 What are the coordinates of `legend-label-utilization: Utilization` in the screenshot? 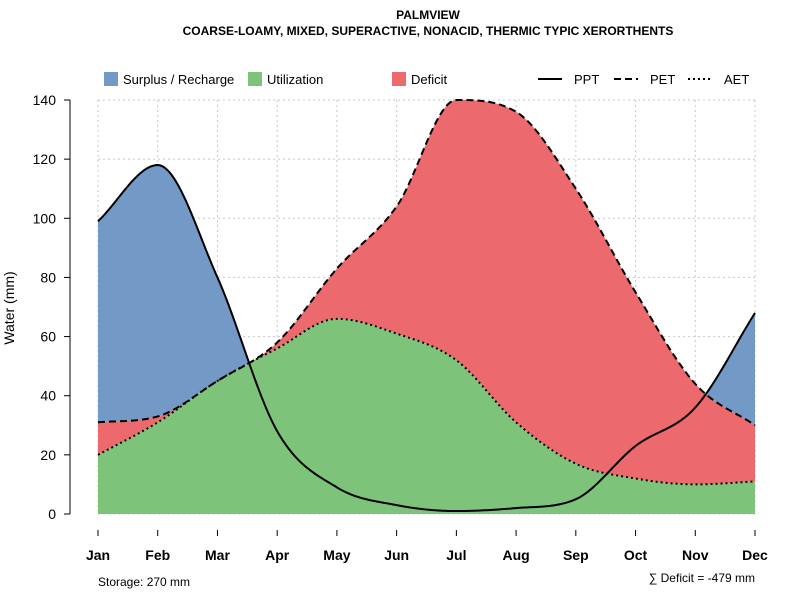 It's located at (295, 79).